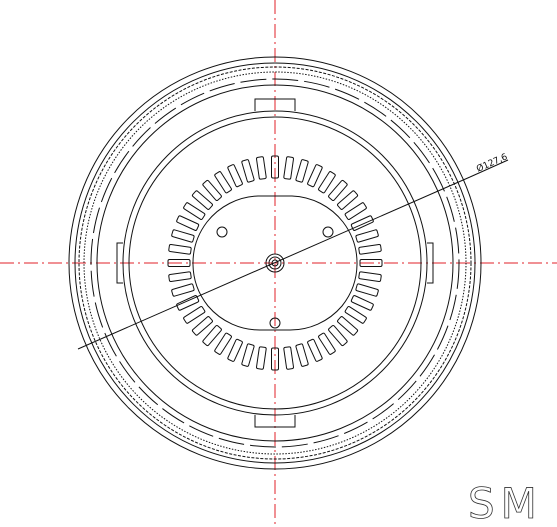 The image size is (557, 527). I want to click on dimension-label: Ø127,6, so click(492, 163).